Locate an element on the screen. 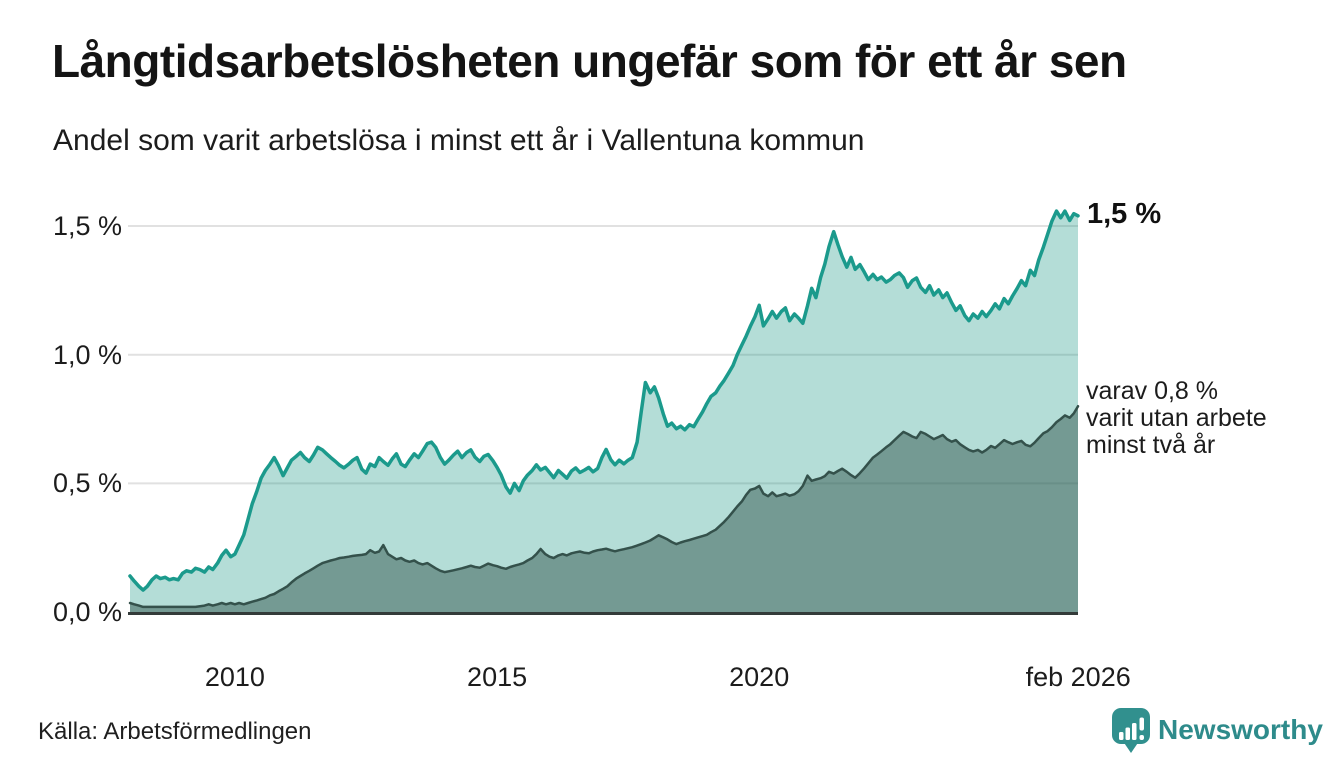 The image size is (1340, 780). newsworthy-pin-bar-chart-icon is located at coordinates (1131, 730).